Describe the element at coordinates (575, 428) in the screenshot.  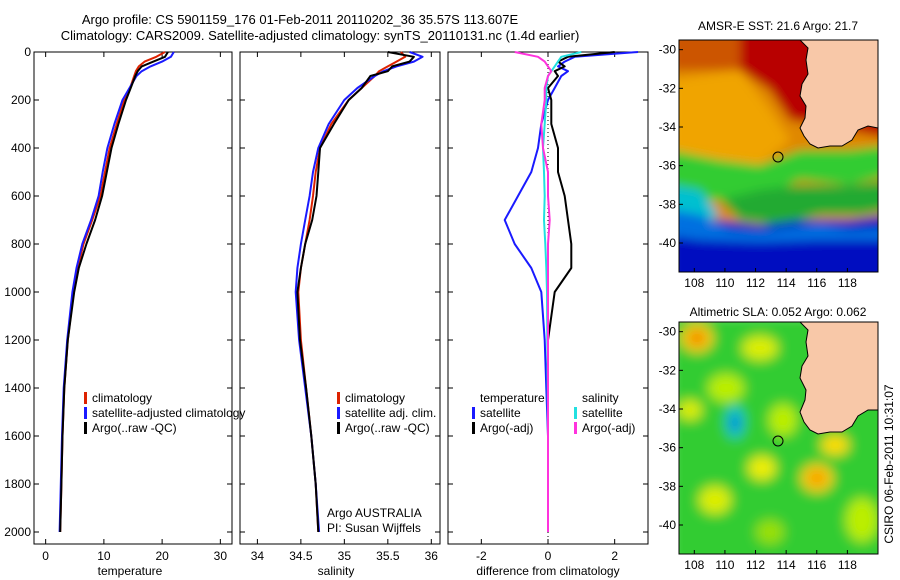
I see `legend-swatch-sal-argo` at that location.